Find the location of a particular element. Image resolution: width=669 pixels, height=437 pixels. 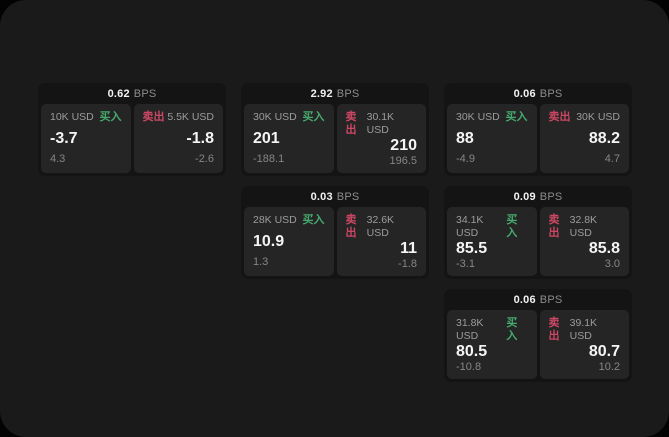

sell-panel: 卖出 32.8K USD 85.8 3.0 is located at coordinates (584, 241).